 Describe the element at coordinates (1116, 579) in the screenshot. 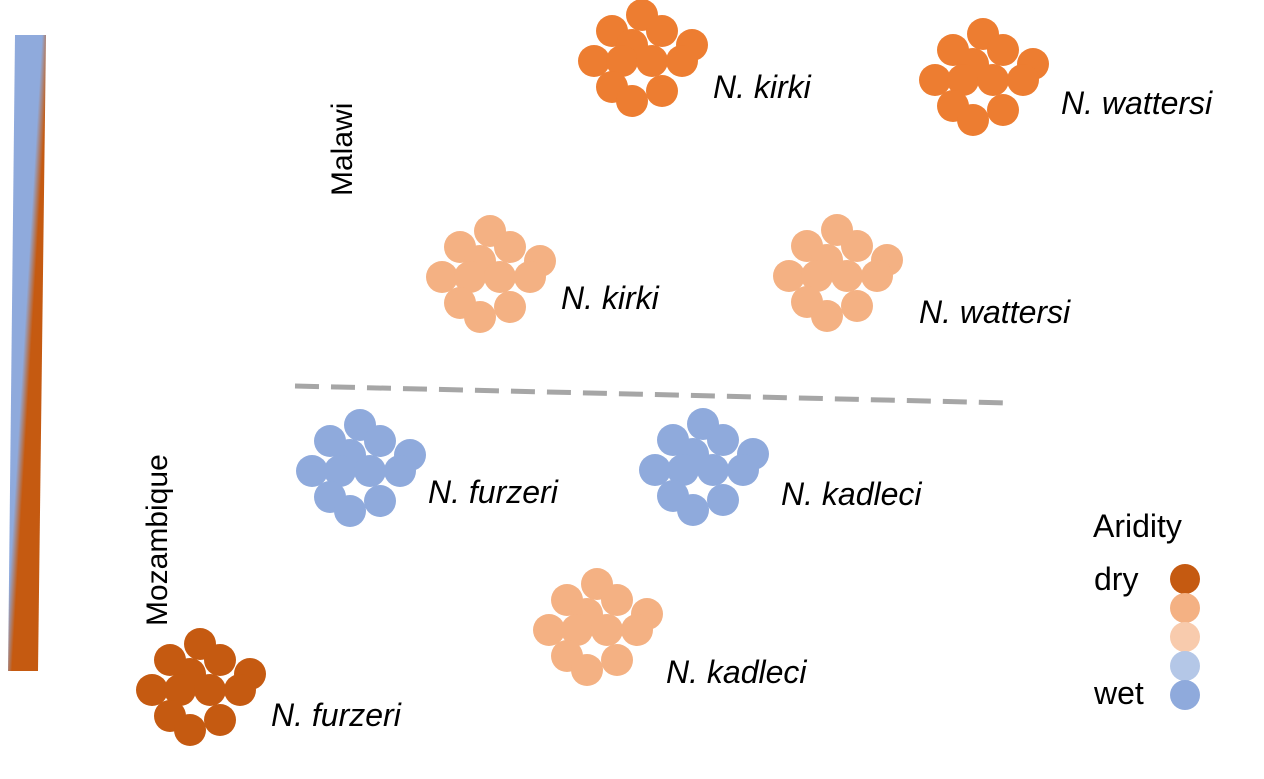

I see `legend-dry-label: dry` at that location.